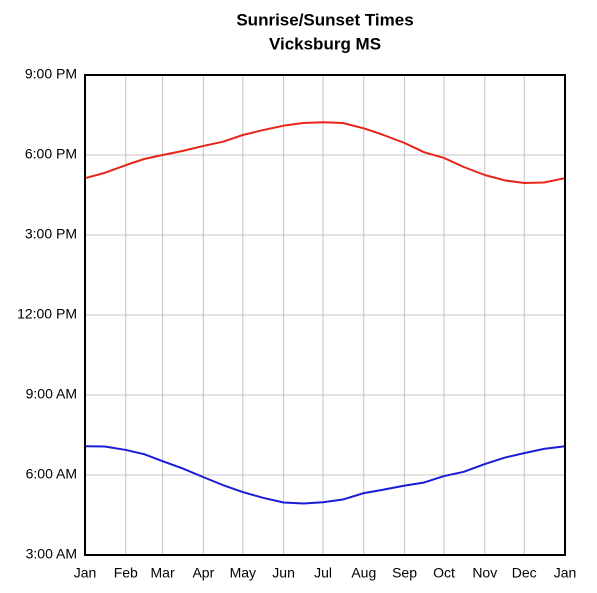 The width and height of the screenshot is (597, 593). Describe the element at coordinates (51, 74) in the screenshot. I see `y-tick-label: 9:00 PM` at that location.